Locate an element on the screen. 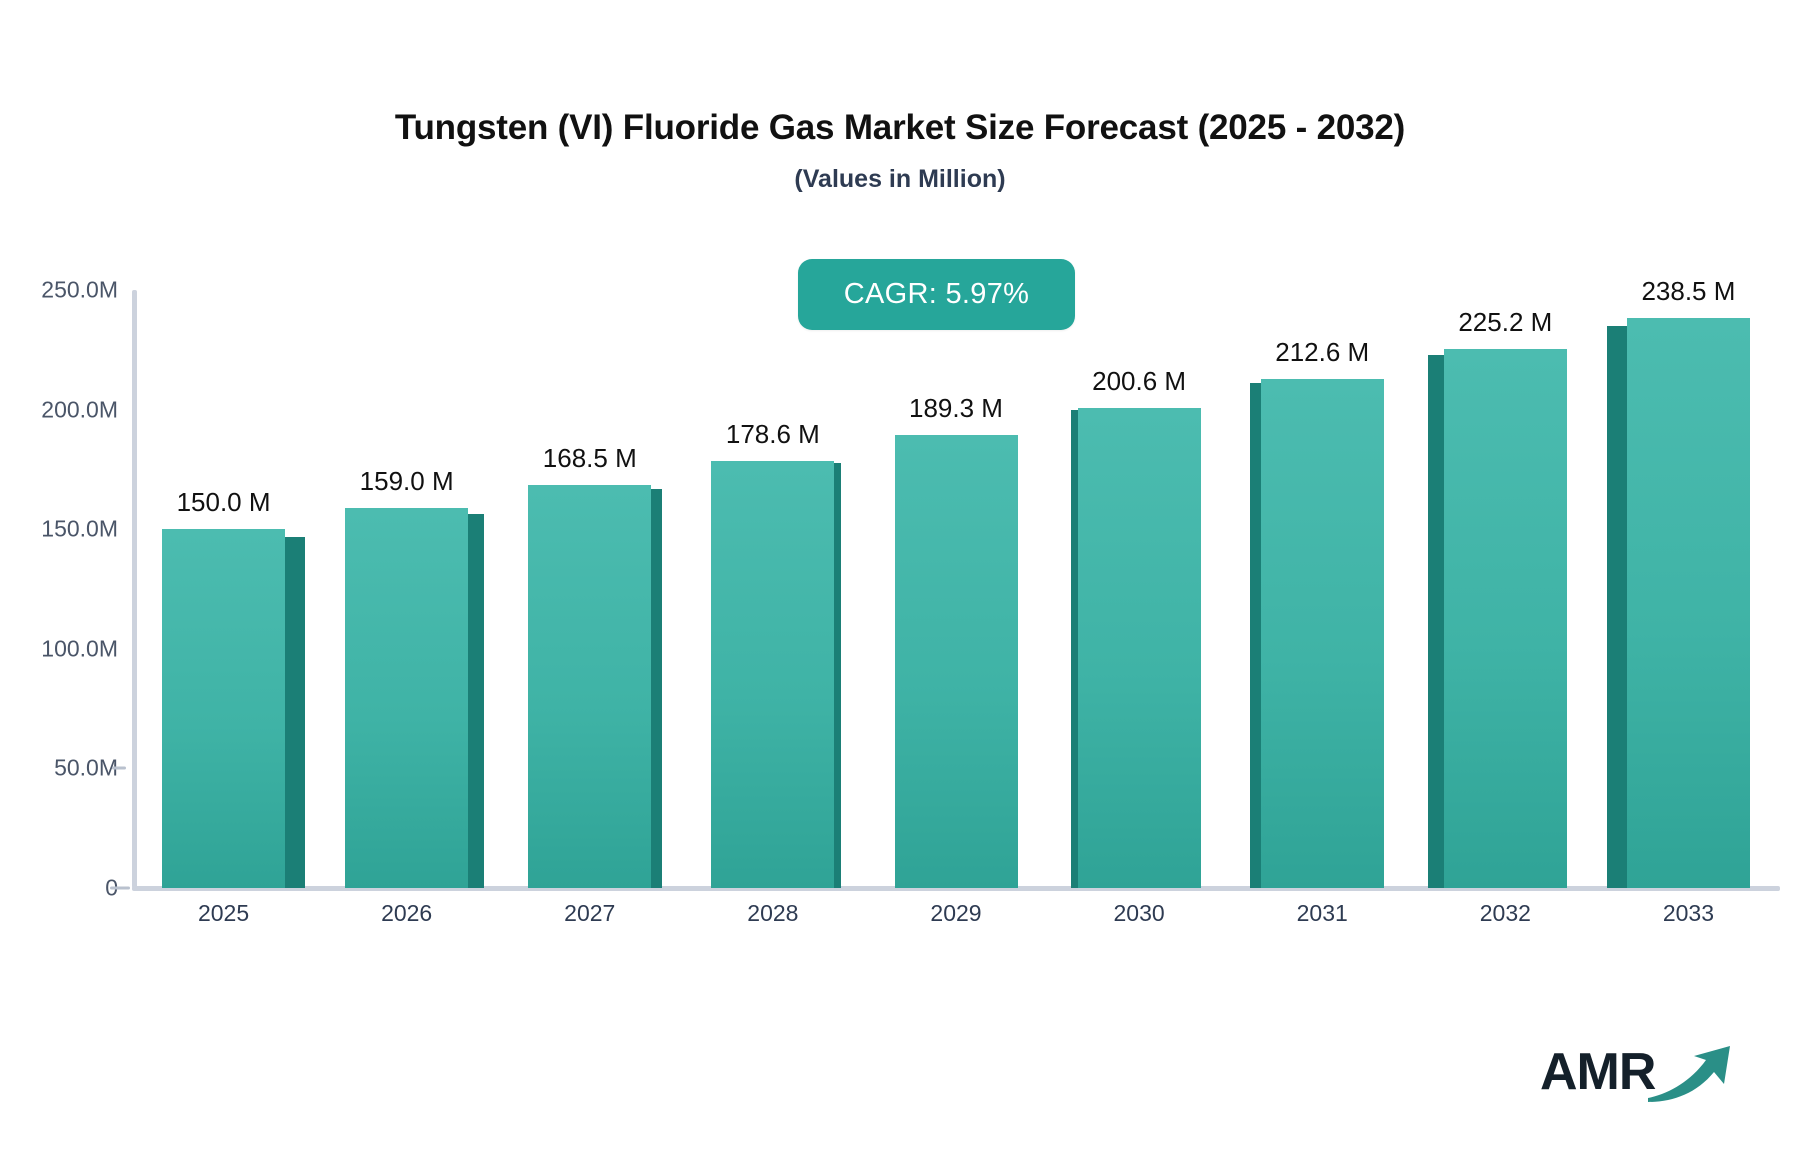 This screenshot has width=1800, height=1156. cagr-badge: CAGR: 5.97% is located at coordinates (936, 294).